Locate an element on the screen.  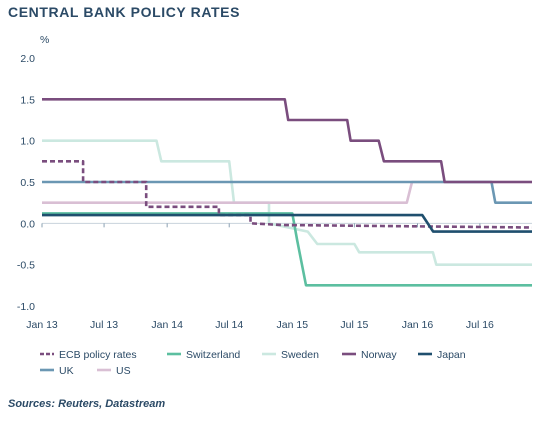
series-line-us is located at coordinates (287, 192).